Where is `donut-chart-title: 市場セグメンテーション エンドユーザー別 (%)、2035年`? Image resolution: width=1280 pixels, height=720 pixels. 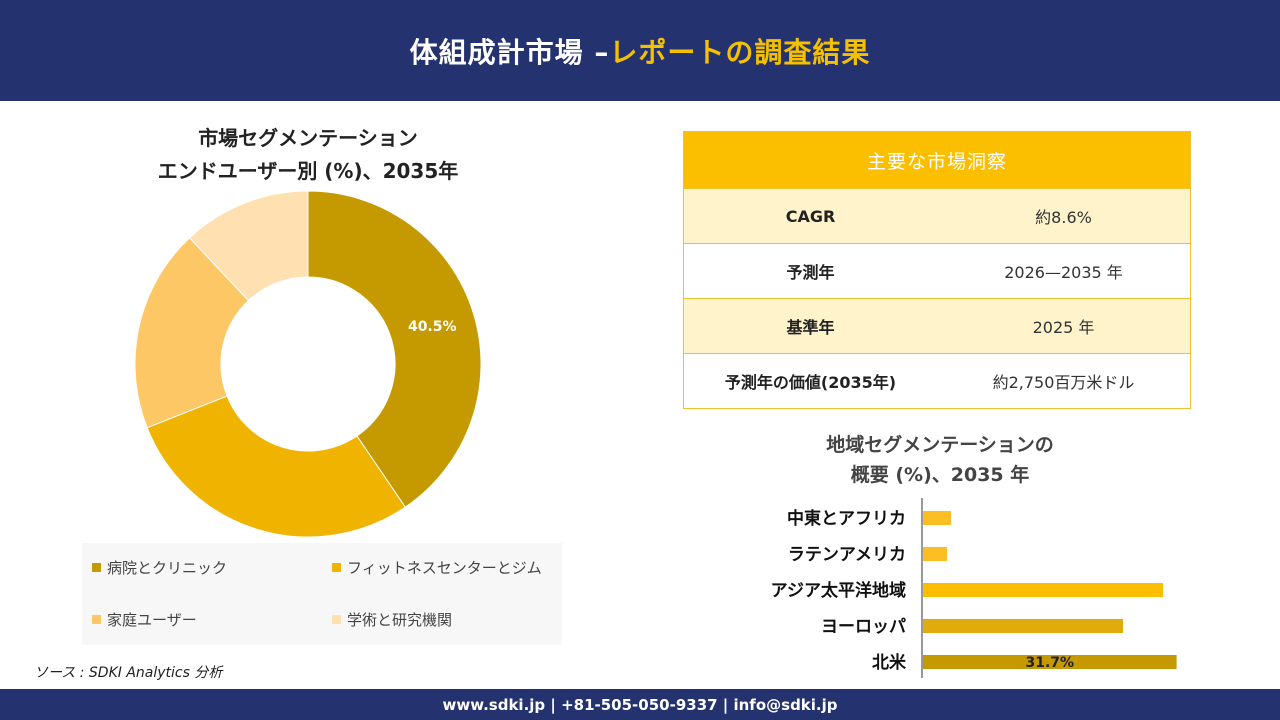
donut-chart-title: 市場セグメンテーション エンドユーザー別 (%)、2035年 is located at coordinates (308, 155).